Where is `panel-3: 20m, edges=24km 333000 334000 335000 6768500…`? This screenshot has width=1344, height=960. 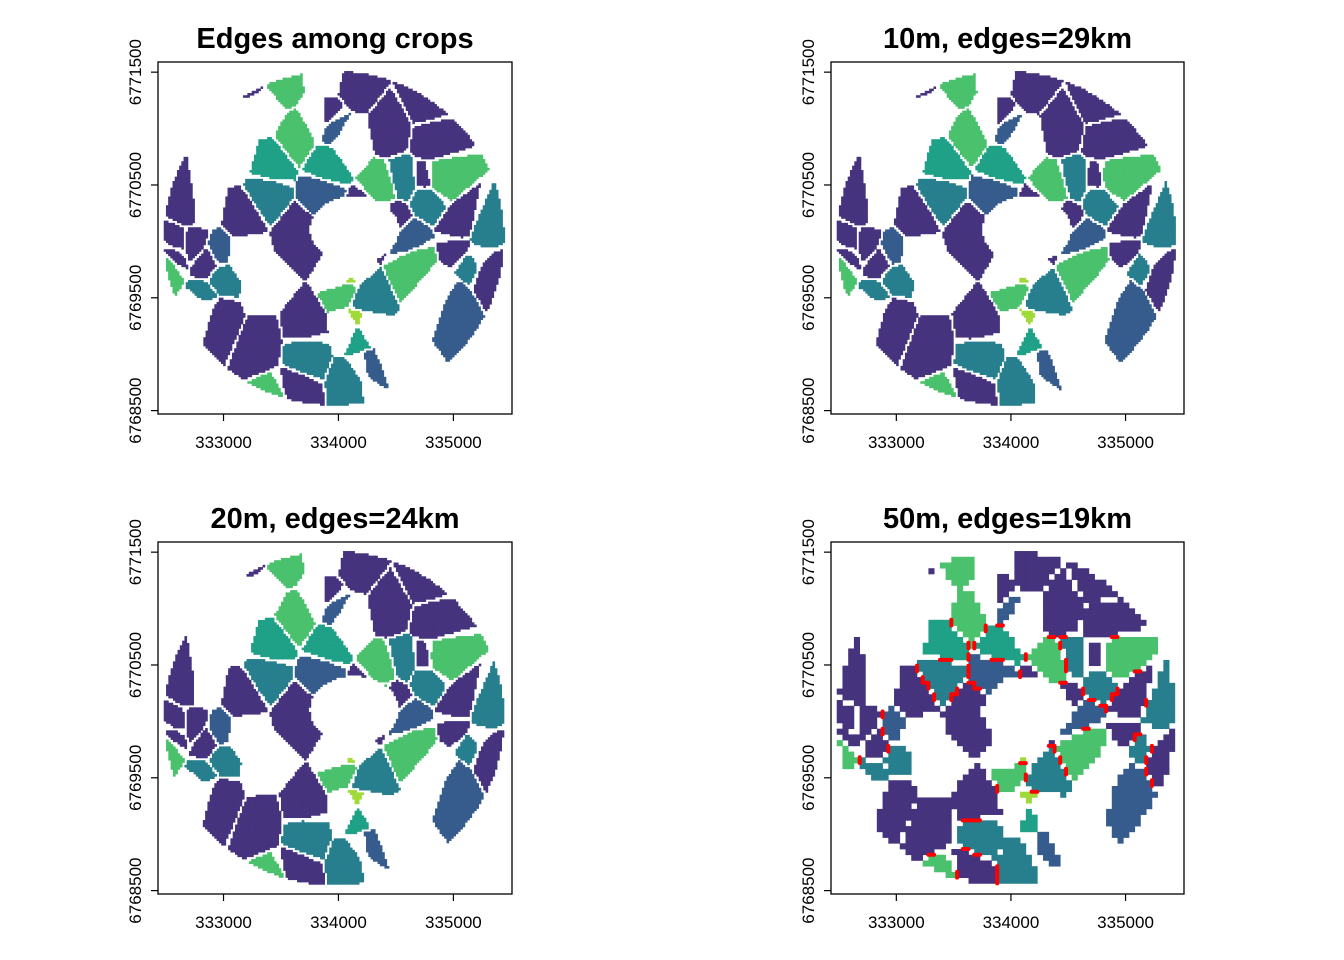 panel-3: 20m, edges=24km 333000 334000 335000 6768500… is located at coordinates (319, 717).